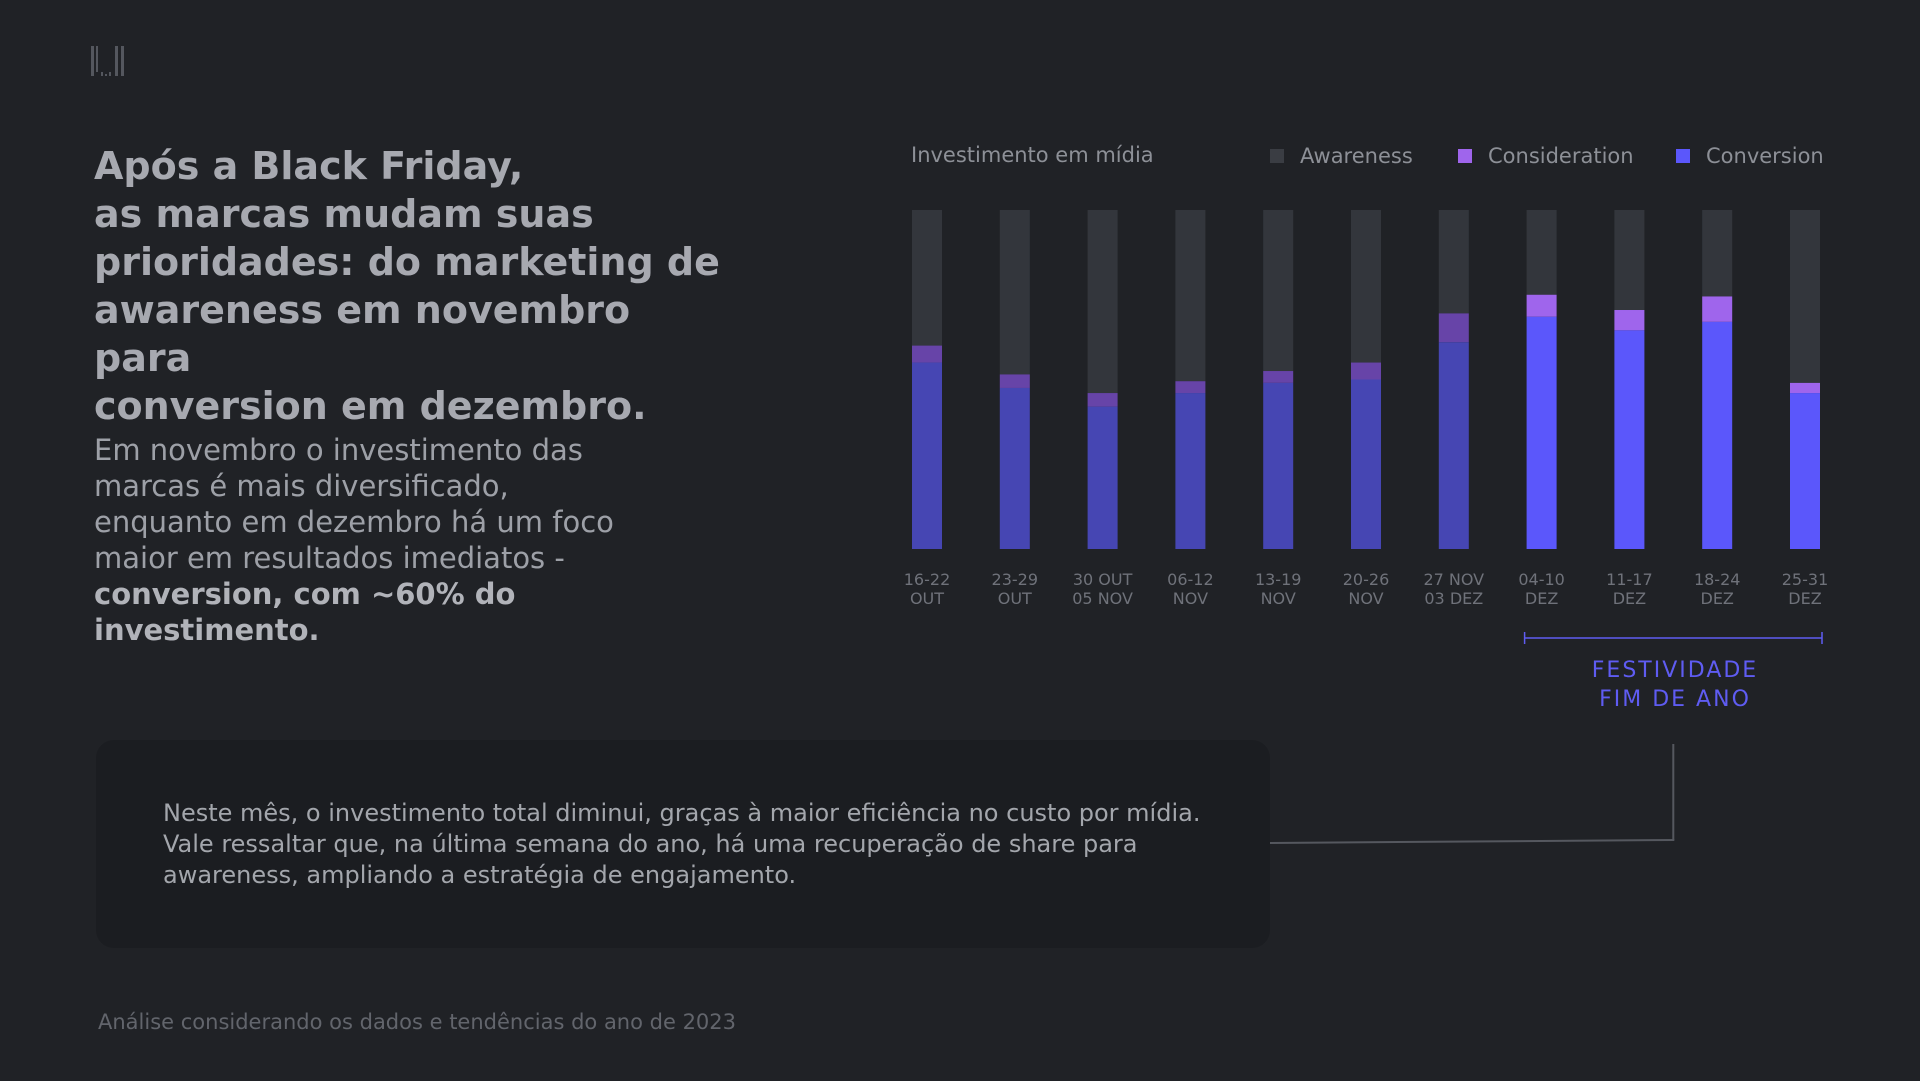 The width and height of the screenshot is (1920, 1081). What do you see at coordinates (344, 214) in the screenshot?
I see `headline-line: as marcas mudam suas` at bounding box center [344, 214].